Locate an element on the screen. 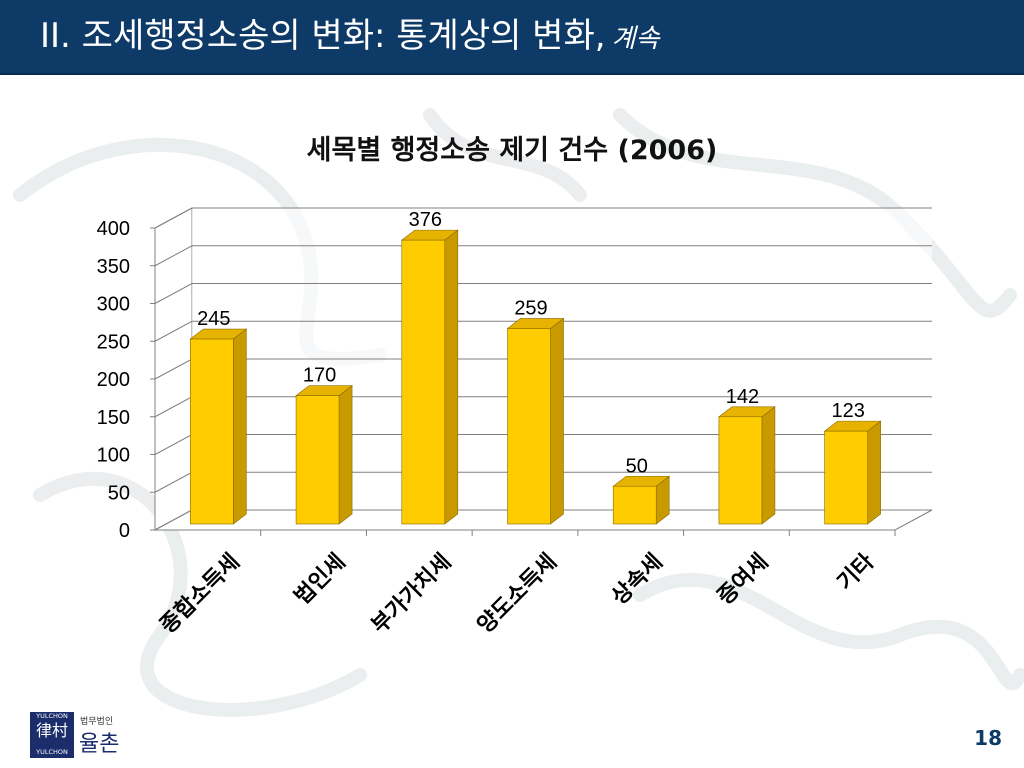 The width and height of the screenshot is (1024, 768). y-tick-label: 400 is located at coordinates (113, 229).